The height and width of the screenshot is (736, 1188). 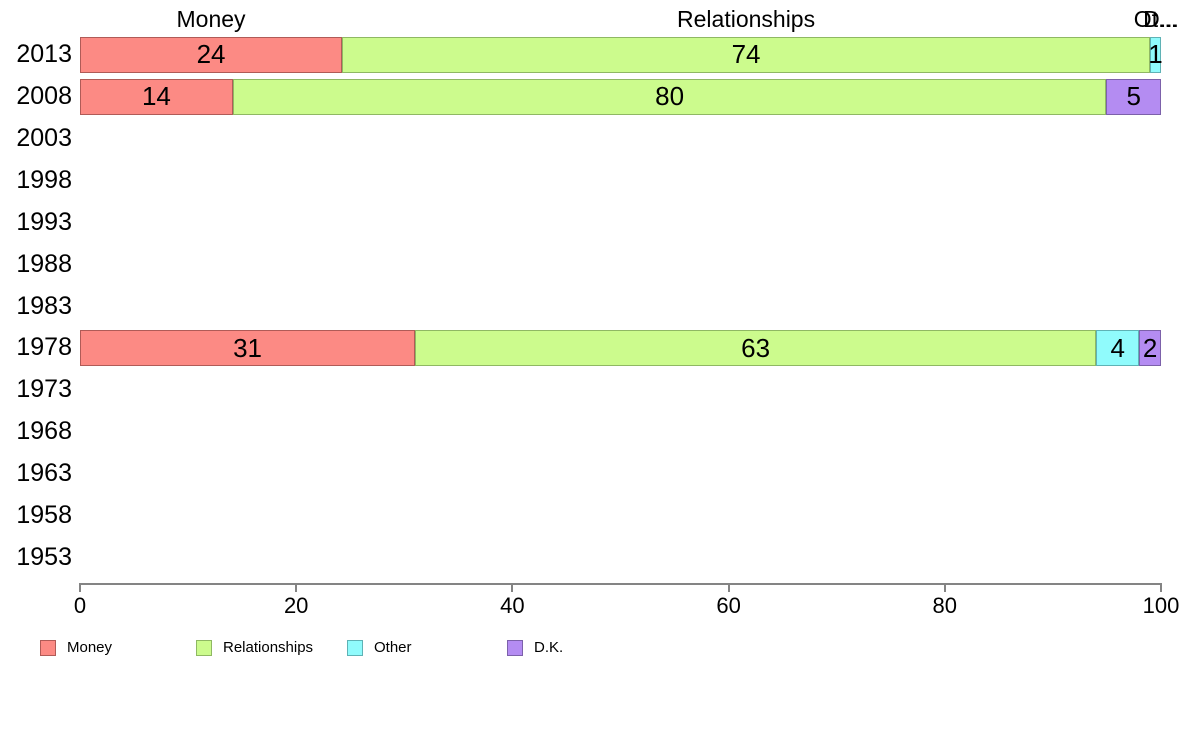 I want to click on stacked-bar-1978: 31 63 4 2, so click(x=620, y=348).